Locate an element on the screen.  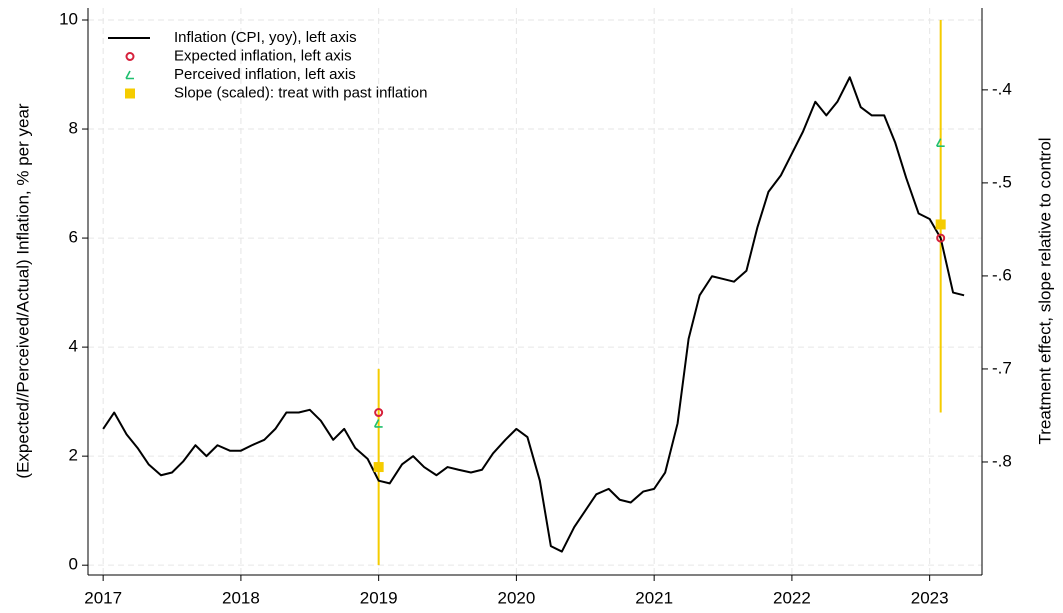
y2-tick-label: -.8 is located at coordinates (1002, 460).